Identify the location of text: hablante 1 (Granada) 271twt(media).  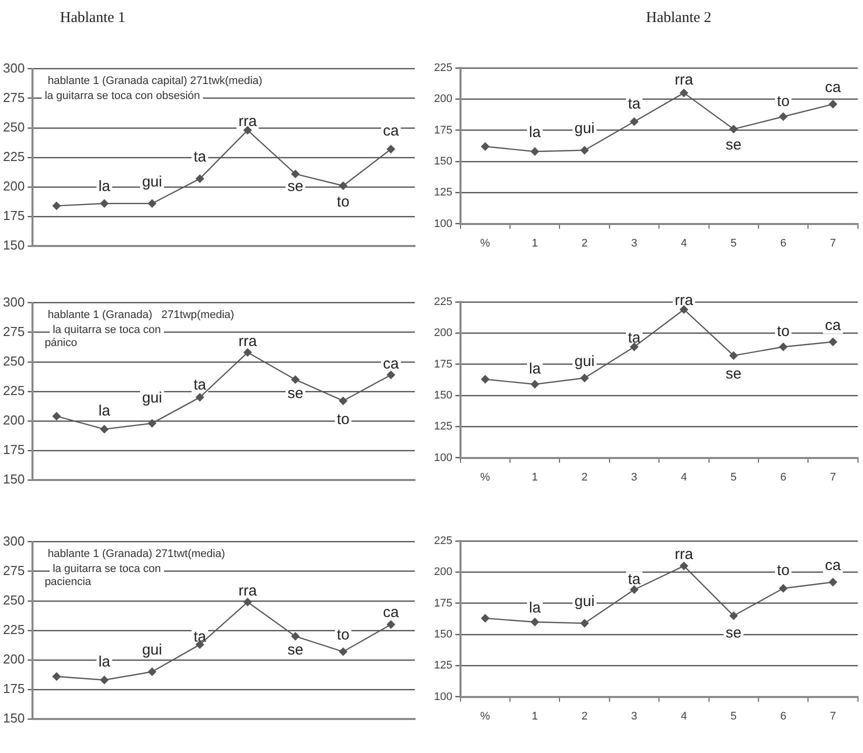
(137, 554).